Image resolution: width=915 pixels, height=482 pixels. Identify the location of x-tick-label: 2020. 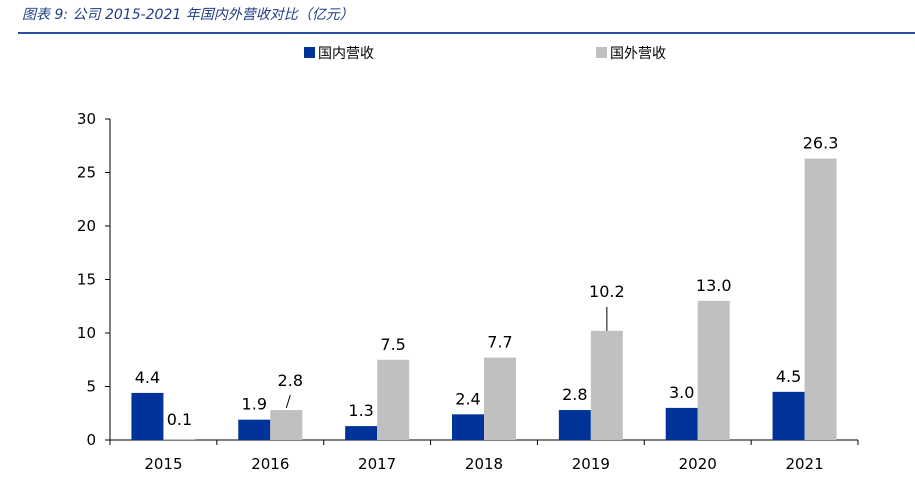
(698, 464).